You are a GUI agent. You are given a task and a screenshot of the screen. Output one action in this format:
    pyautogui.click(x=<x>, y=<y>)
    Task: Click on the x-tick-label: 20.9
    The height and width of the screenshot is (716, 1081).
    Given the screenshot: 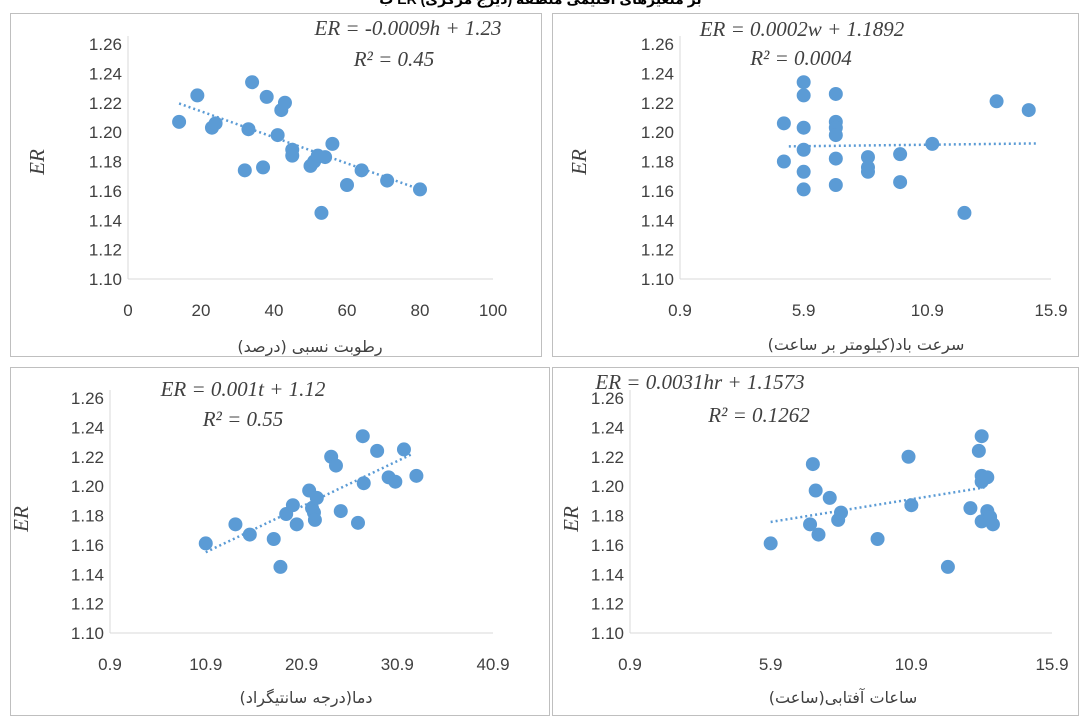 What is the action you would take?
    pyautogui.click(x=301, y=664)
    